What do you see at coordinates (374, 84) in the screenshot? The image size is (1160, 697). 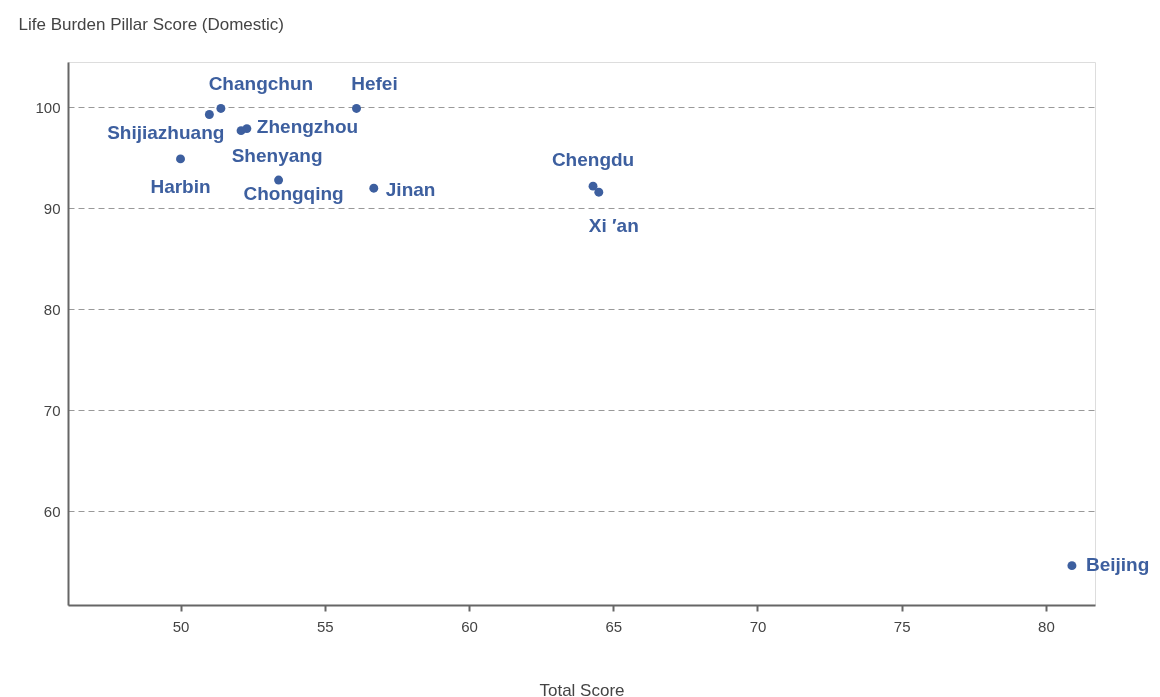 I see `series-label: Hefei` at bounding box center [374, 84].